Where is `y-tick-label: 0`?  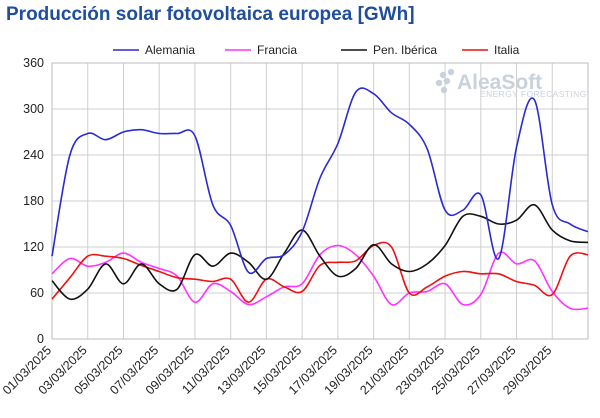 y-tick-label: 0 is located at coordinates (40, 339).